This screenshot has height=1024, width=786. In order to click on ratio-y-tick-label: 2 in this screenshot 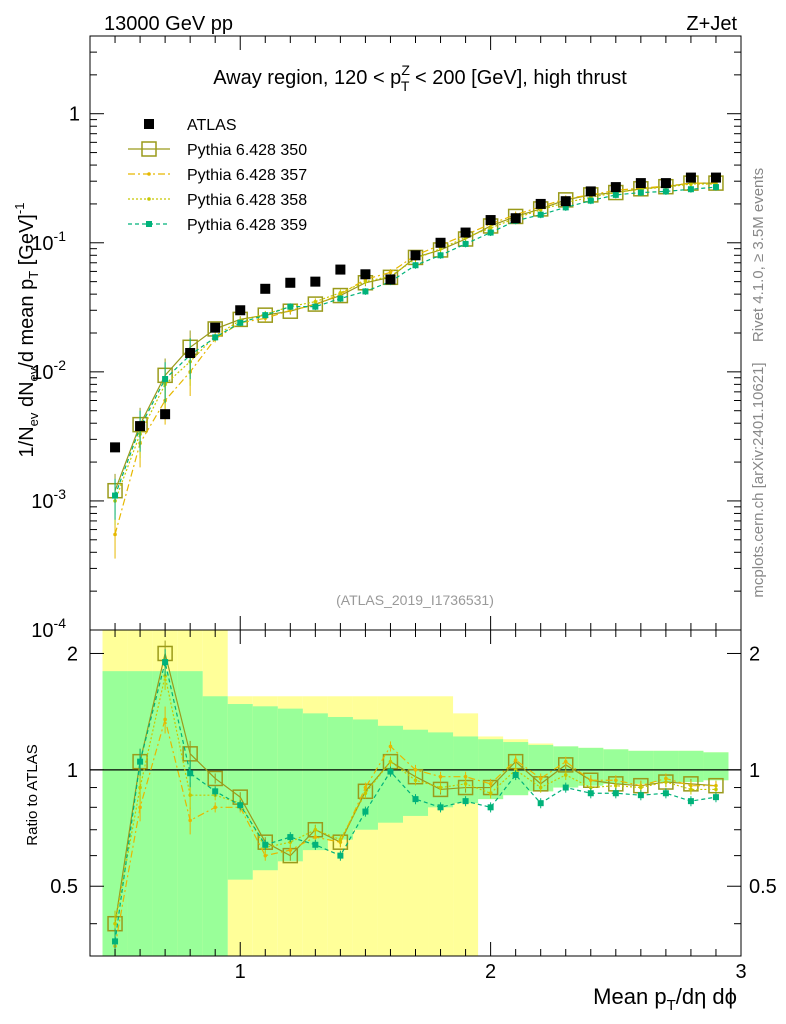, I will do `click(72, 654)`.